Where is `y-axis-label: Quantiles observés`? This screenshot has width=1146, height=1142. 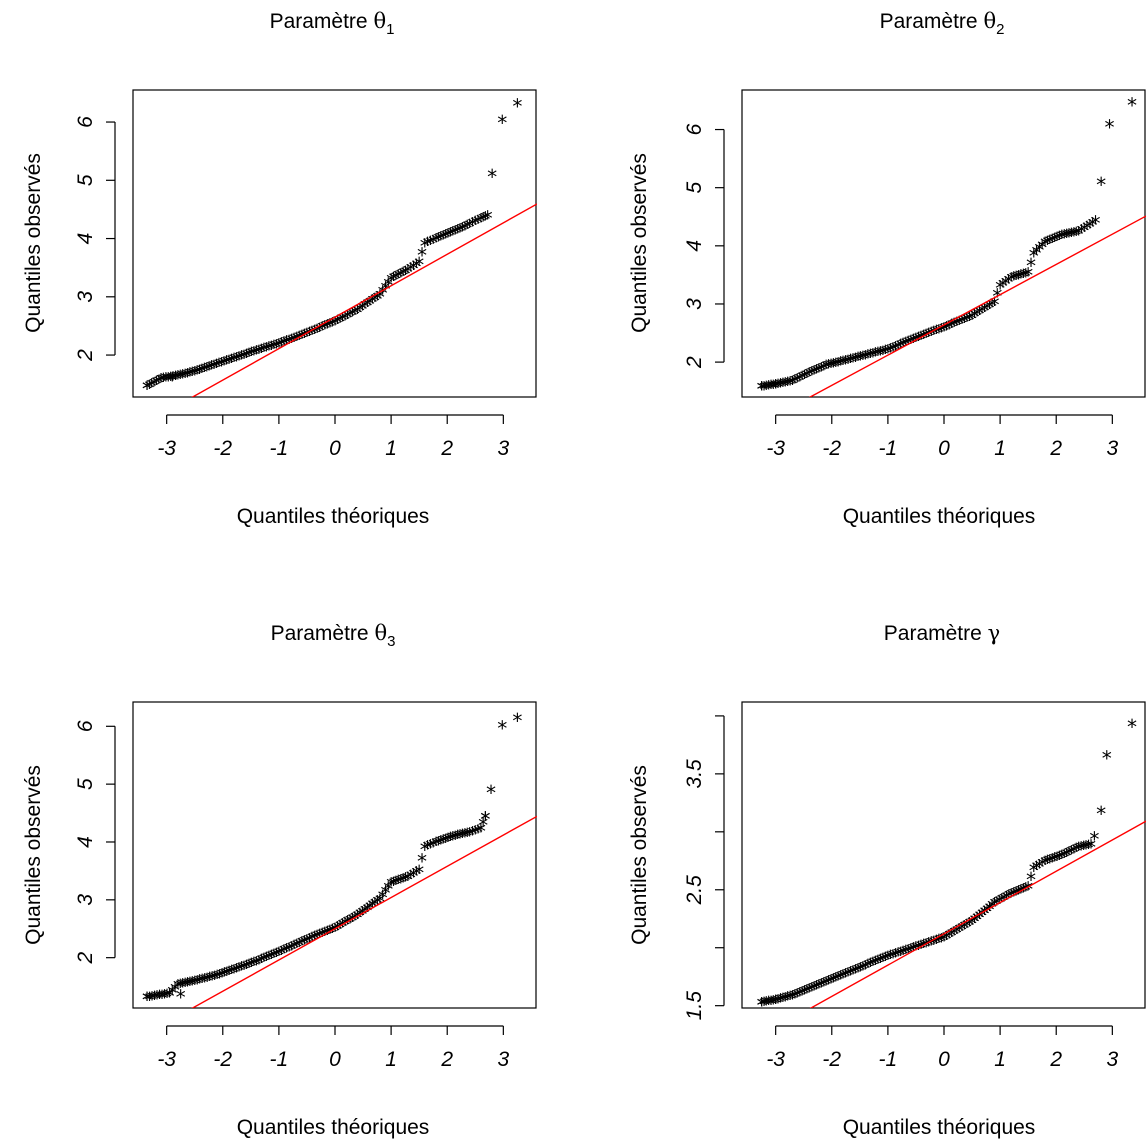
y-axis-label: Quantiles observés is located at coordinates (33, 855).